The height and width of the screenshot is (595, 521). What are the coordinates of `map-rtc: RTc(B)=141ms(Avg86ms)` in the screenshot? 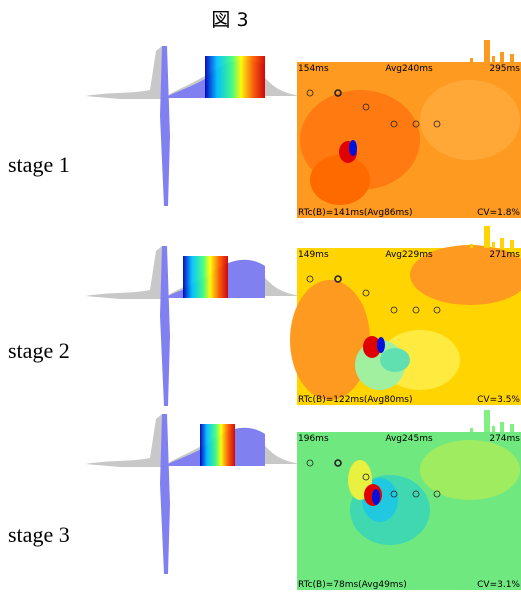 It's located at (355, 213).